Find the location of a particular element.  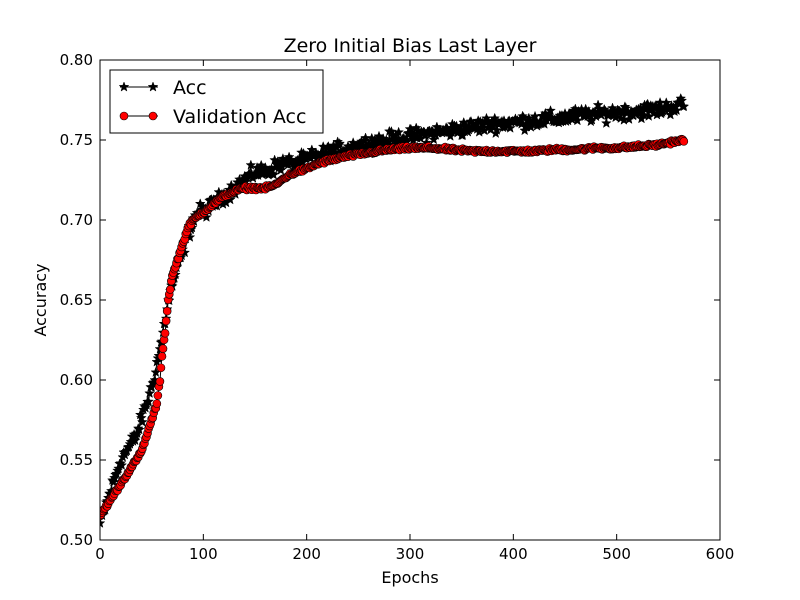

y-tick-label: 0.75 is located at coordinates (76, 140).